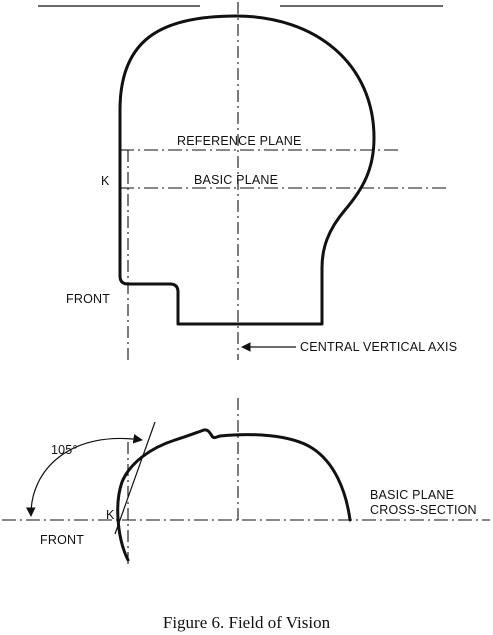 The image size is (493, 635). Describe the element at coordinates (110, 515) in the screenshot. I see `k-label-bottom: K` at that location.